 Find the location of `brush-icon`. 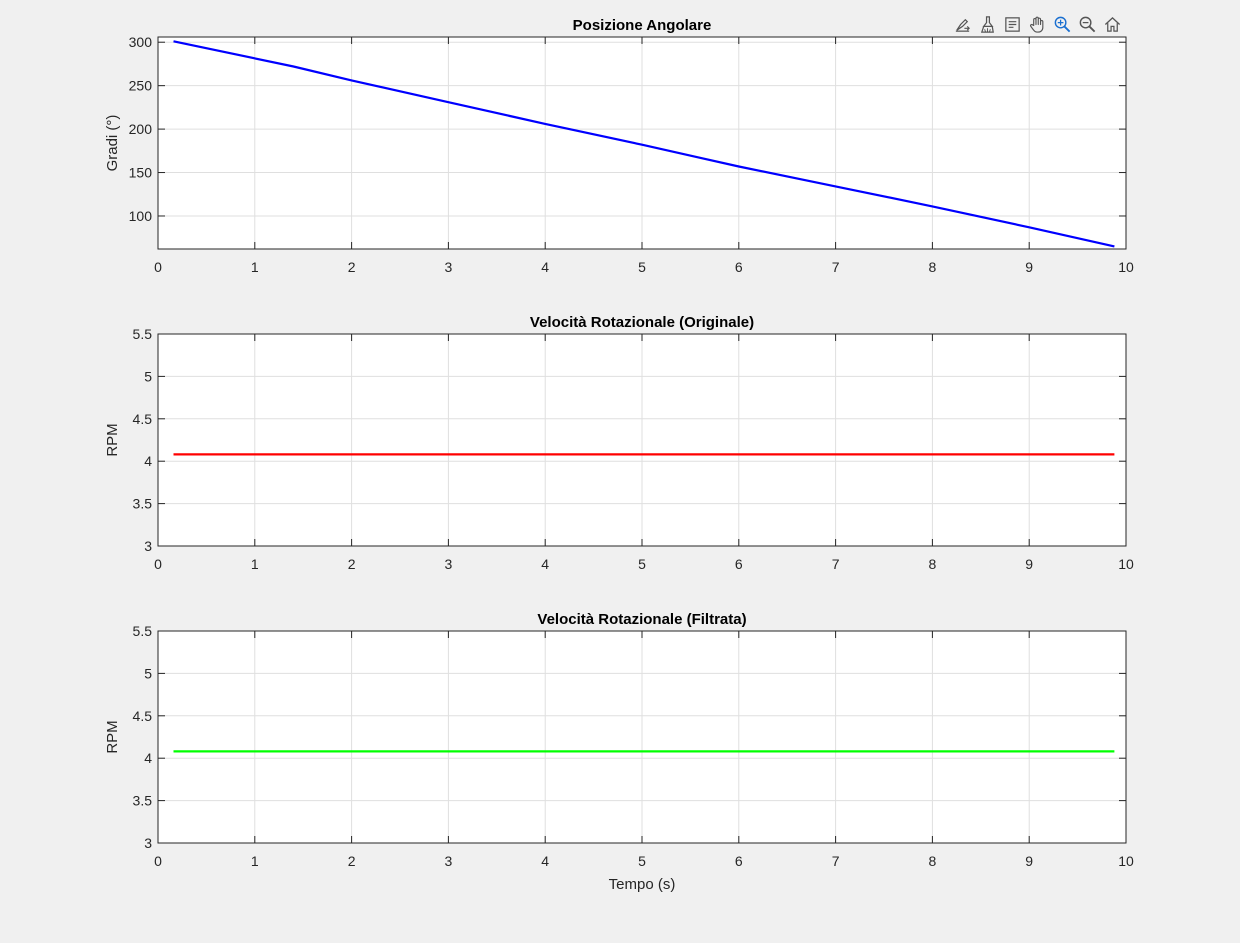

brush-icon is located at coordinates (987, 24).